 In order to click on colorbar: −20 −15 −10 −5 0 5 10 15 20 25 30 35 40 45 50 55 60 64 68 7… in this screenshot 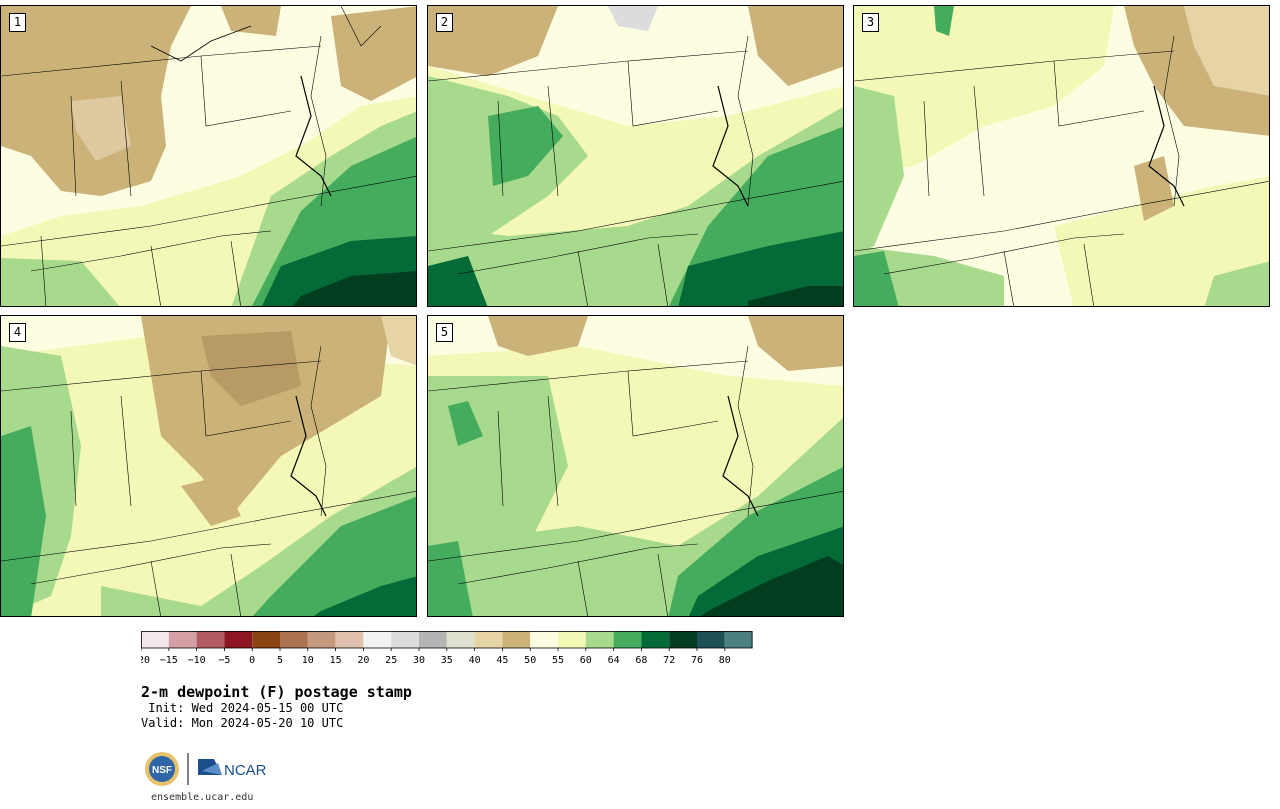, I will do `click(447, 648)`.